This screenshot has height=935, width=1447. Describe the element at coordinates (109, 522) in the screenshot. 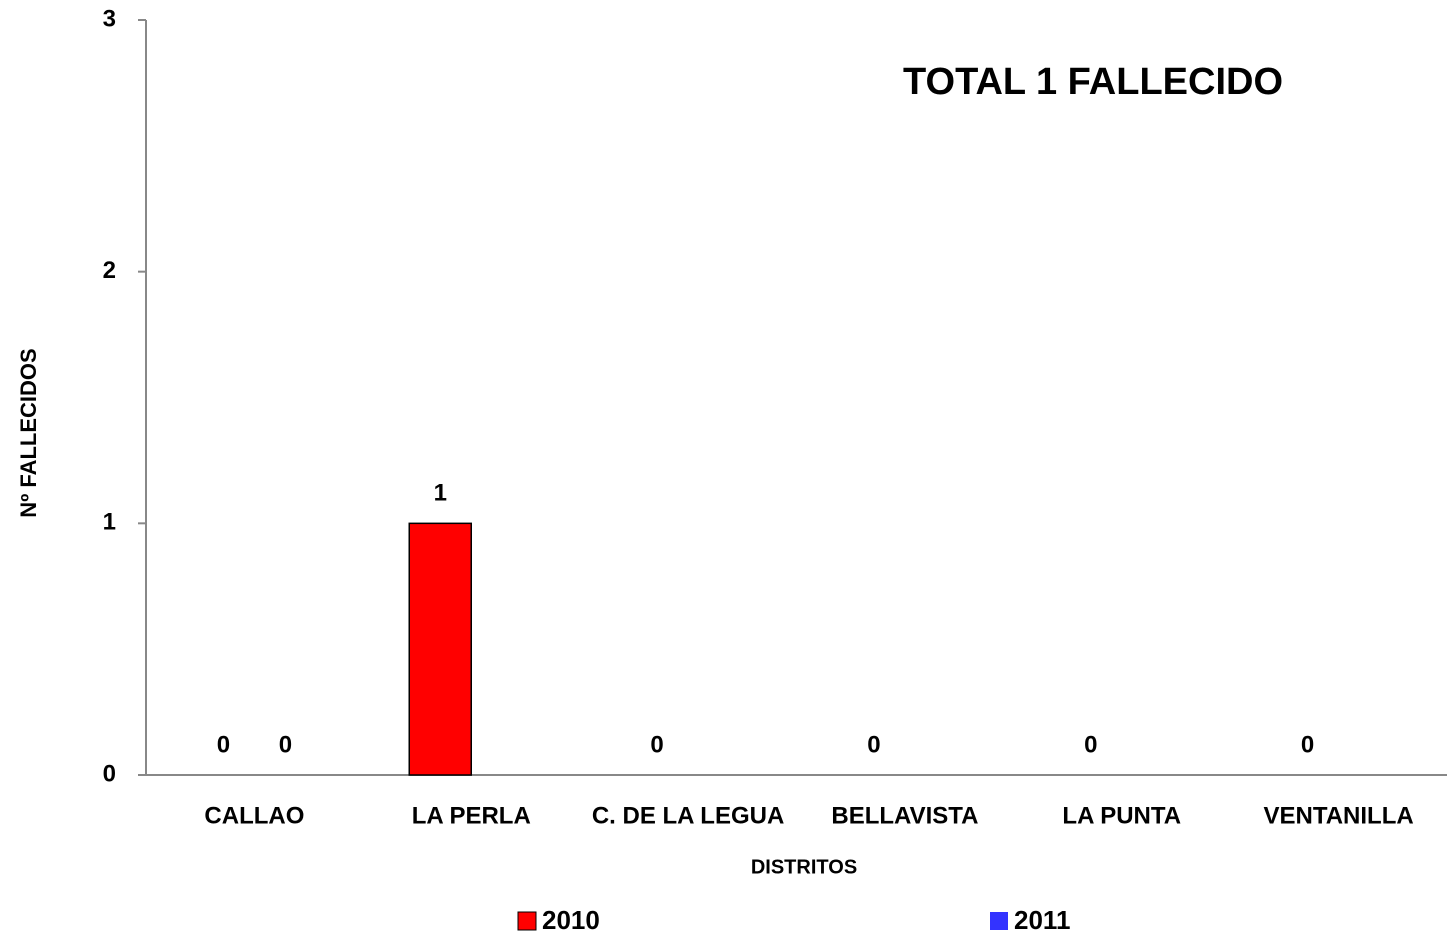

I see `y-tick-label: 1` at that location.